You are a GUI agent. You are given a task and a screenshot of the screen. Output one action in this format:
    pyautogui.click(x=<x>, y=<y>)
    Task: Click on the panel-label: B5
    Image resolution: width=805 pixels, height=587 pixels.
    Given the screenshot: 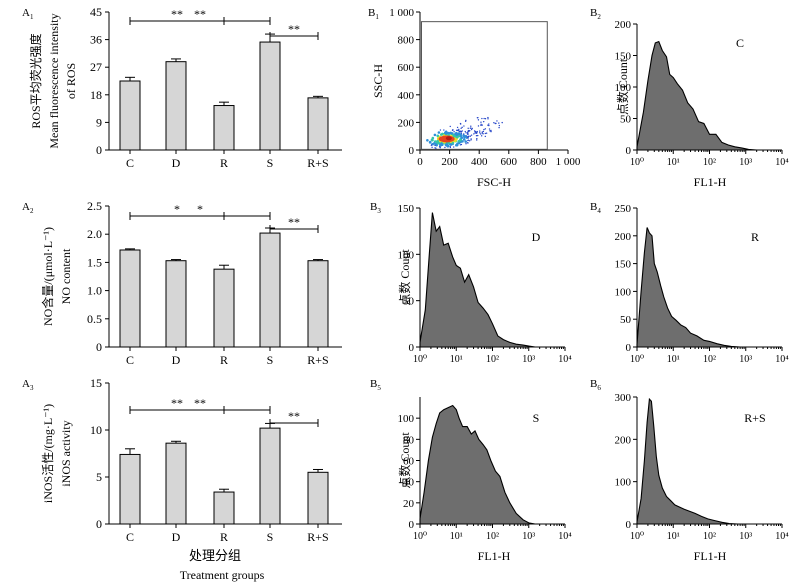 What is the action you would take?
    pyautogui.click(x=375, y=385)
    